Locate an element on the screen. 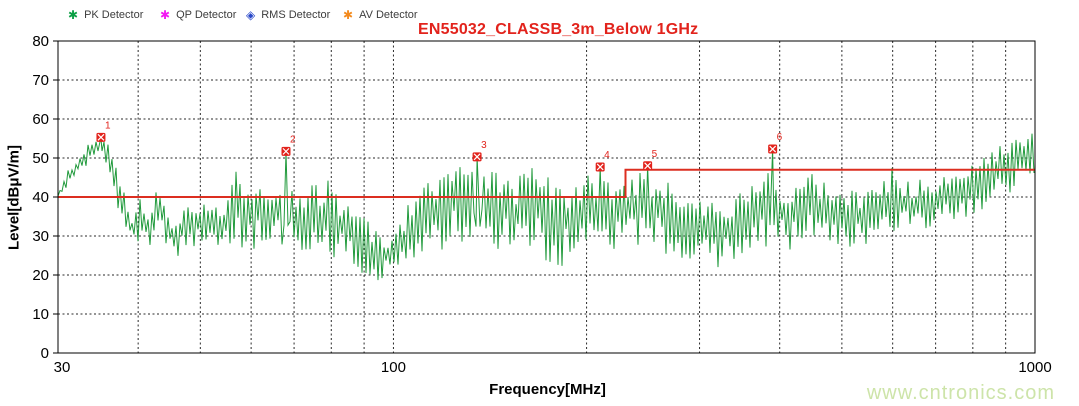 The height and width of the screenshot is (406, 1079). peak-marker-number: 5 is located at coordinates (655, 154).